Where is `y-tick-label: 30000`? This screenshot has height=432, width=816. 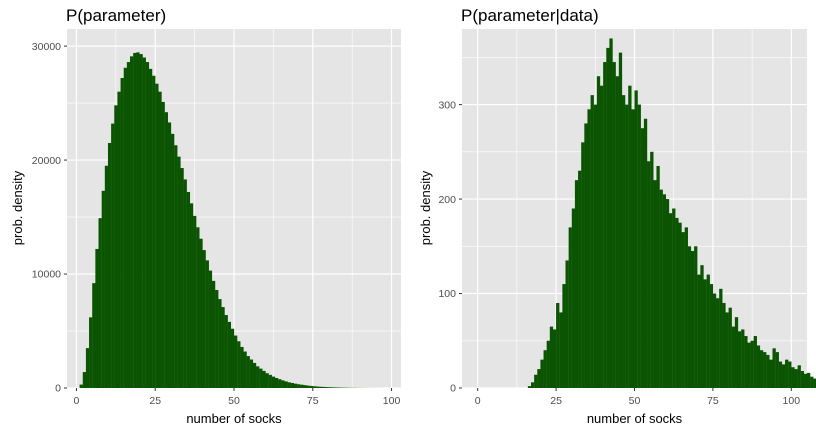
y-tick-label: 30000 is located at coordinates (46, 47).